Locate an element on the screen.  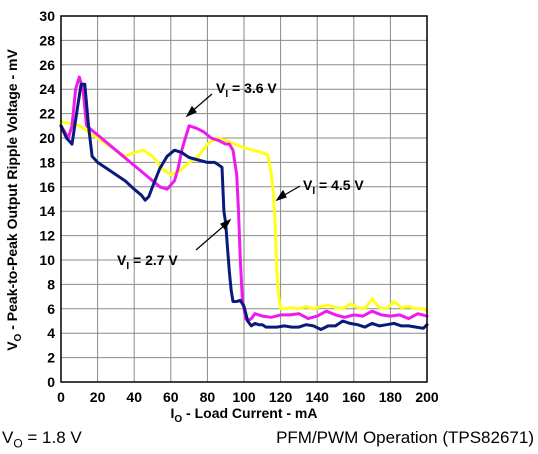
x-tick-label: 200 is located at coordinates (427, 397).